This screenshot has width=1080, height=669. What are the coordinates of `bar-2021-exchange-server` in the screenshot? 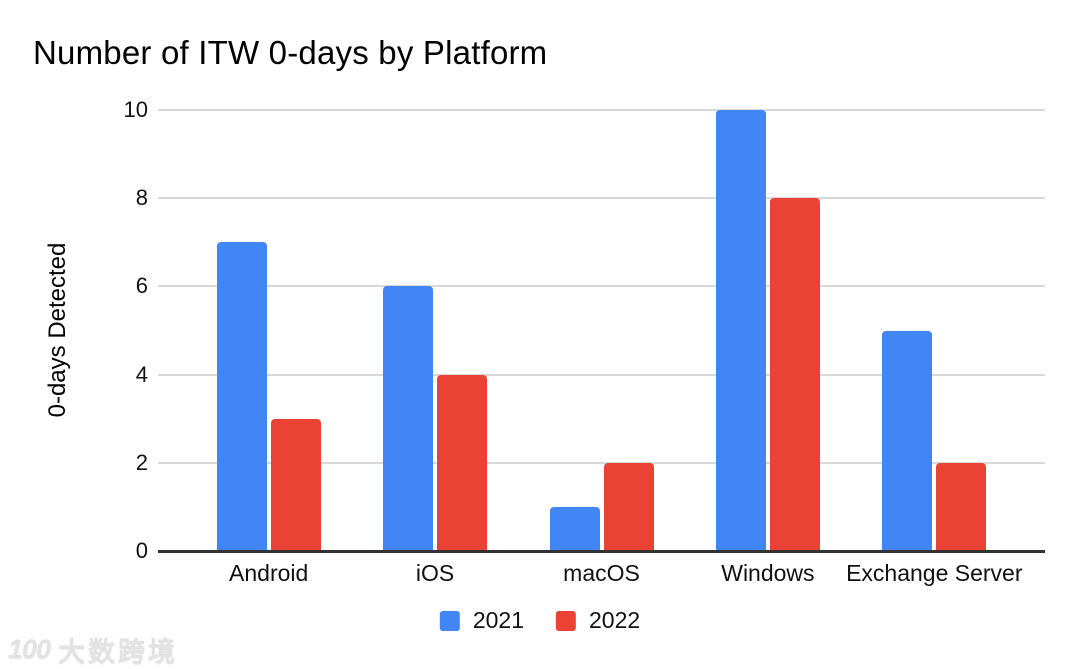 It's located at (907, 440).